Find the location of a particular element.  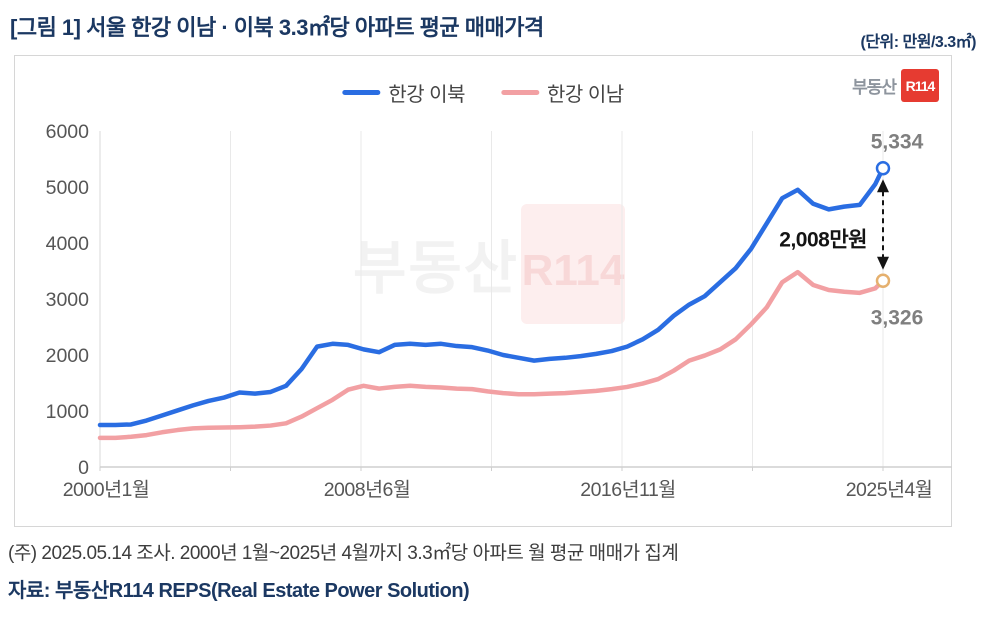

r114-logo: 부동산 R114 is located at coordinates (895, 85).